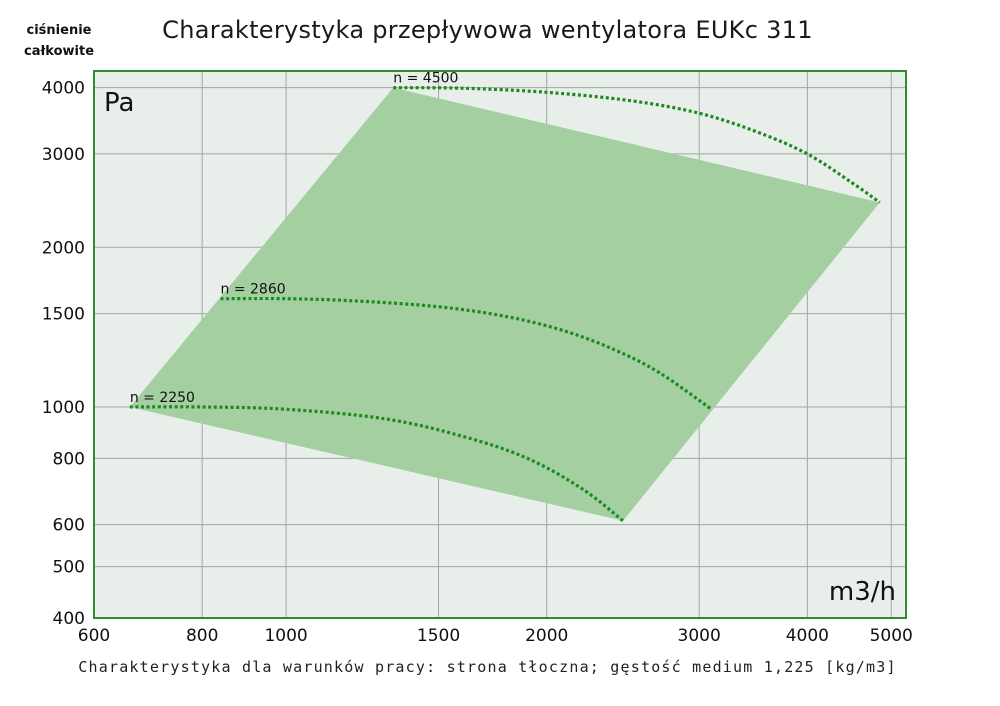 This screenshot has height=706, width=1000. Describe the element at coordinates (63, 248) in the screenshot. I see `y-tick-label: 2000` at that location.